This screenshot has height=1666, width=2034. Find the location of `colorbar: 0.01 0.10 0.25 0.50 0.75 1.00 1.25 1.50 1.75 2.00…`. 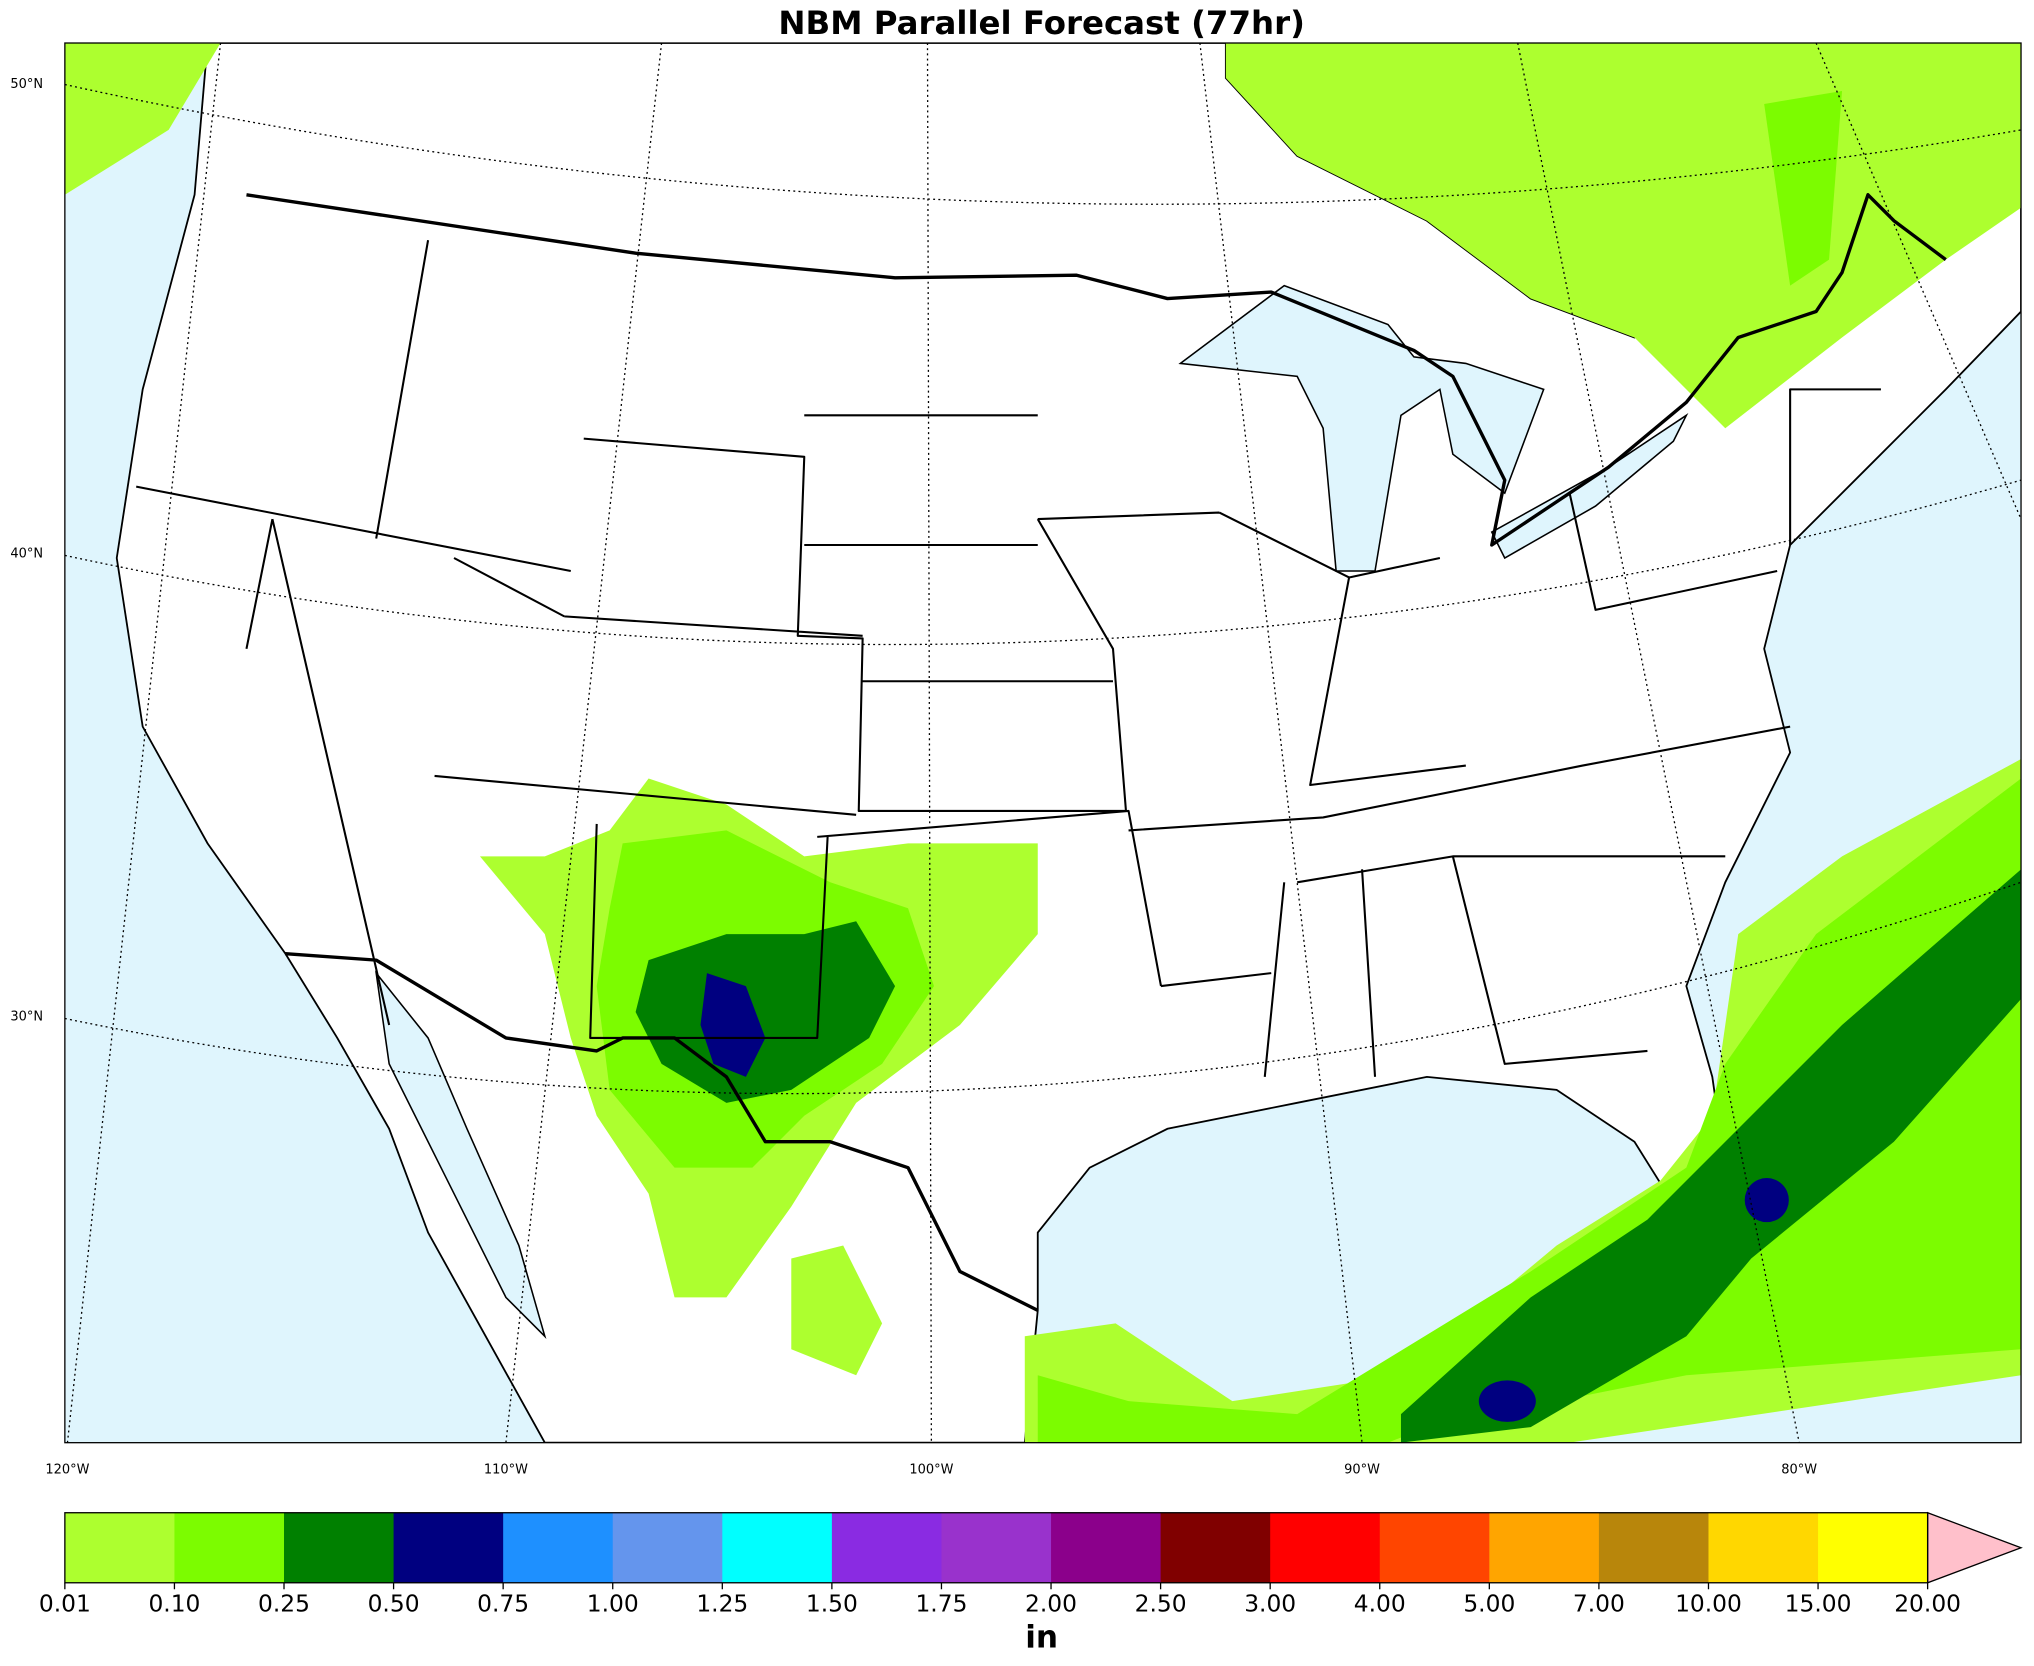

colorbar: 0.01 0.10 0.25 0.50 0.75 1.00 1.25 1.50 1.75 2.00… is located at coordinates (1031, 1564).